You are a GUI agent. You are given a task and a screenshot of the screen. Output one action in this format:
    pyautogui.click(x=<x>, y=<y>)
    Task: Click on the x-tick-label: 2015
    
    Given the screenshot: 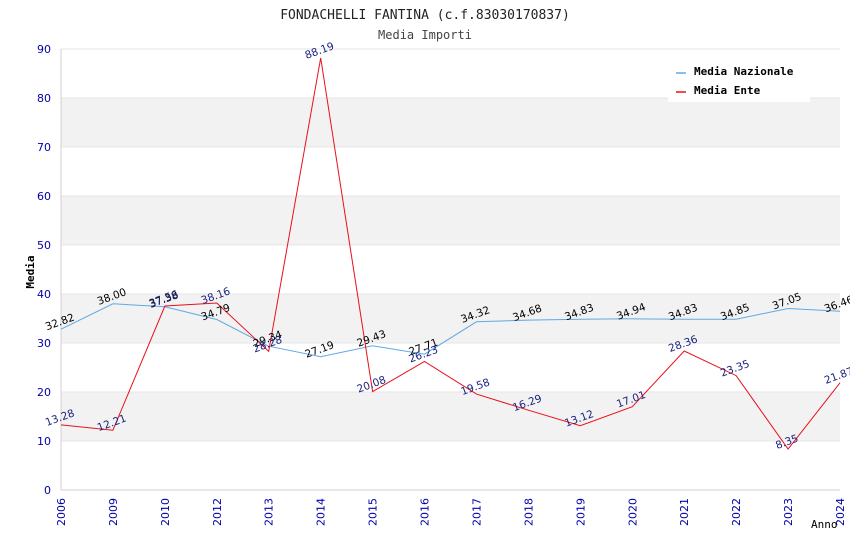 What is the action you would take?
    pyautogui.click(x=373, y=512)
    